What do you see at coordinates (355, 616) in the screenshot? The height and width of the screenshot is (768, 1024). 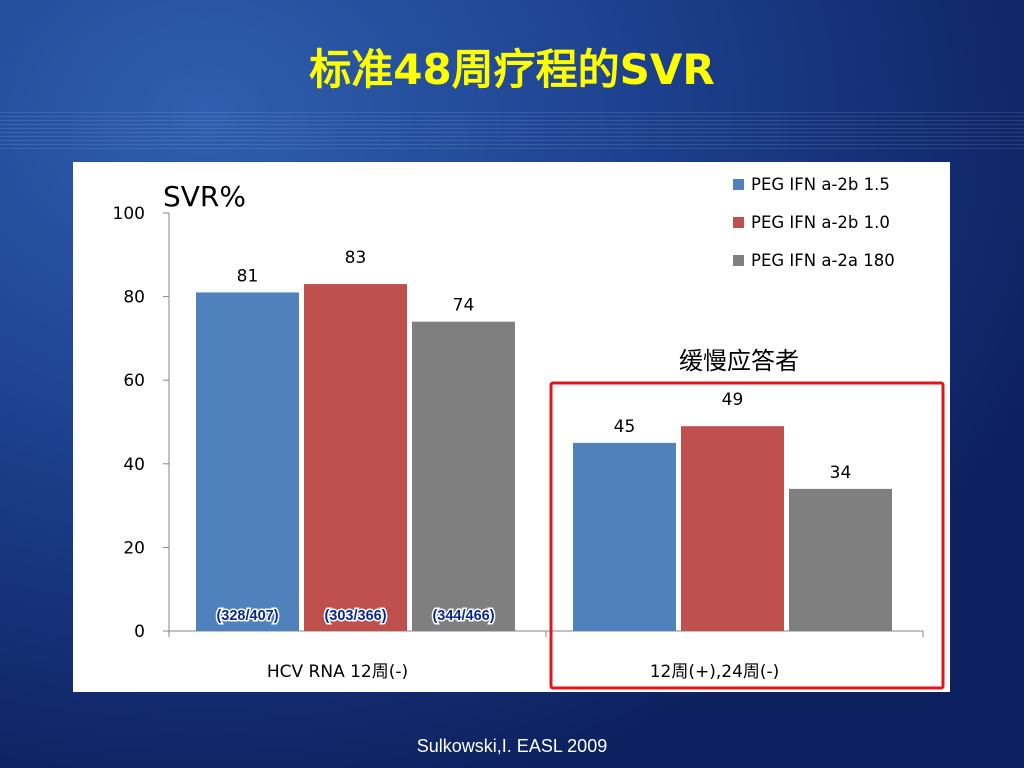 I see `bar-count-note: (303/366)` at bounding box center [355, 616].